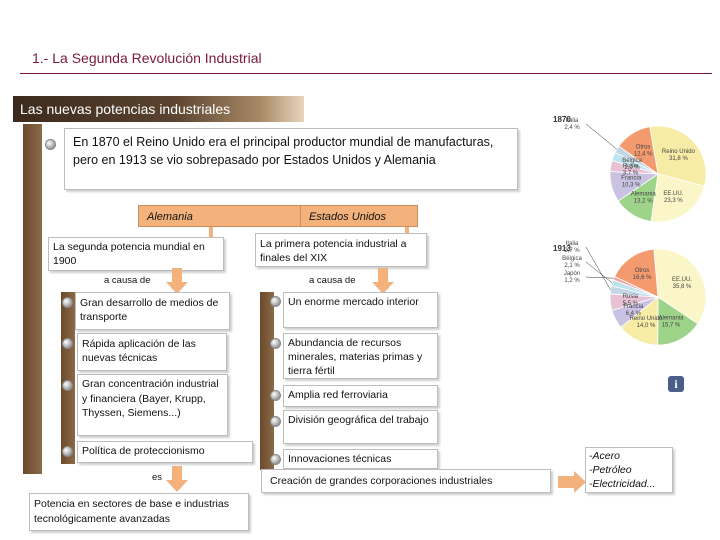  I want to click on pie-slice-value: 2,7 %, so click(572, 251).